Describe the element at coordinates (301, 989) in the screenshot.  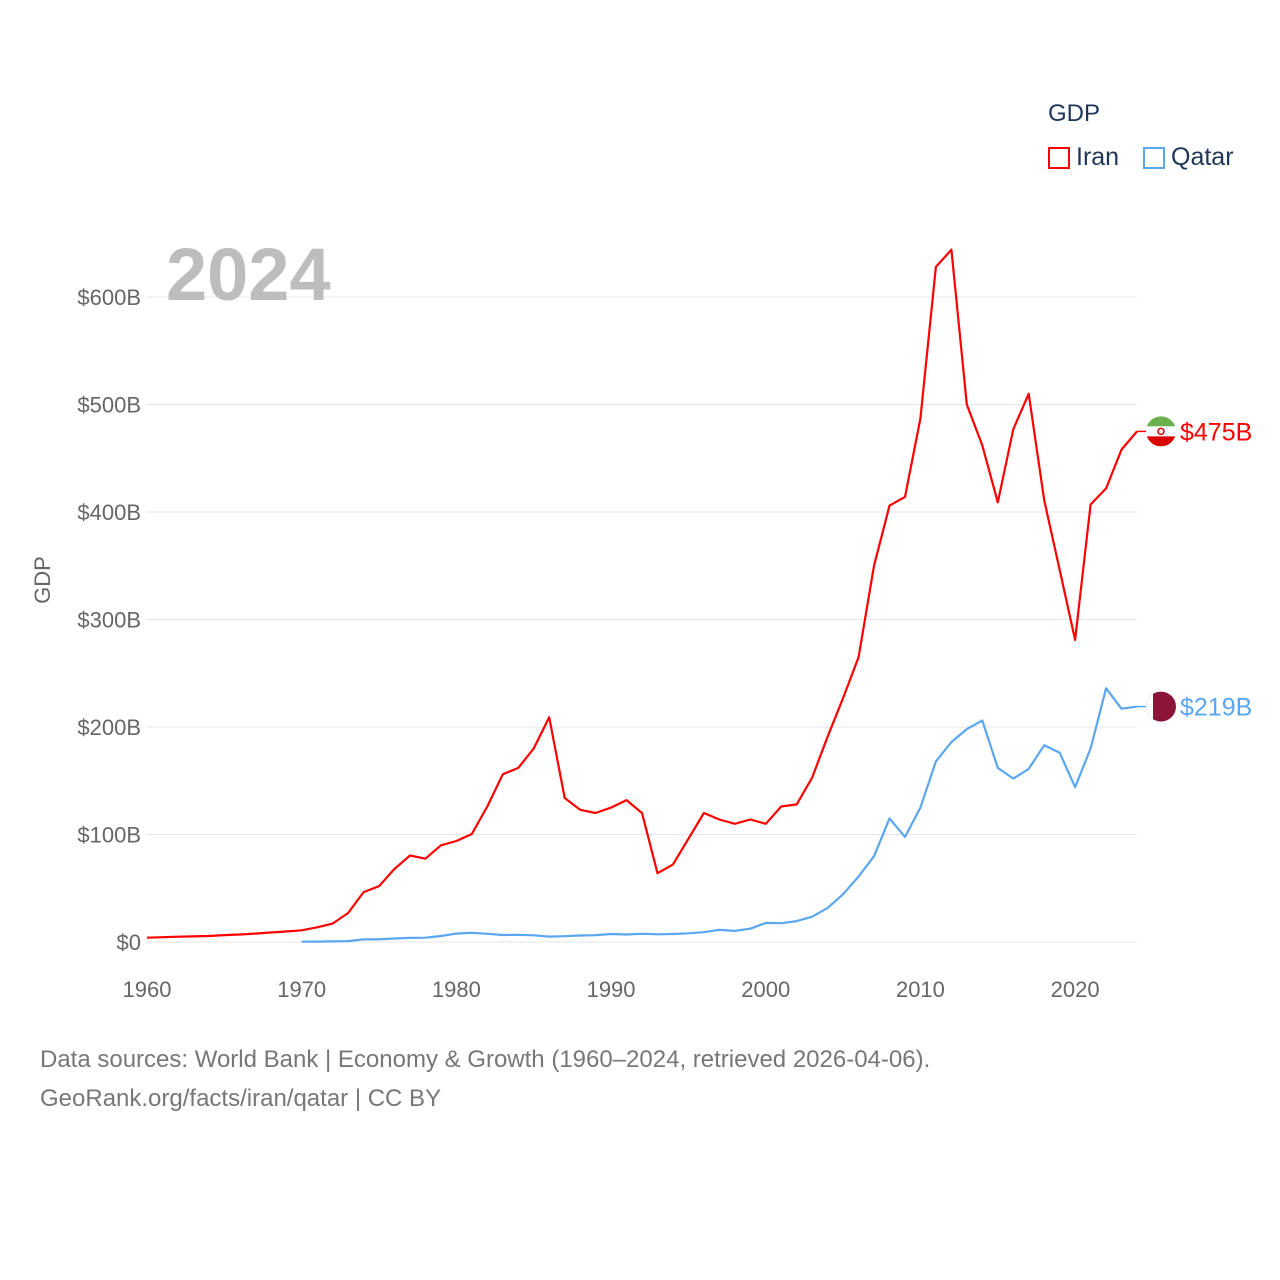
I see `x-tick-label: 1970` at that location.